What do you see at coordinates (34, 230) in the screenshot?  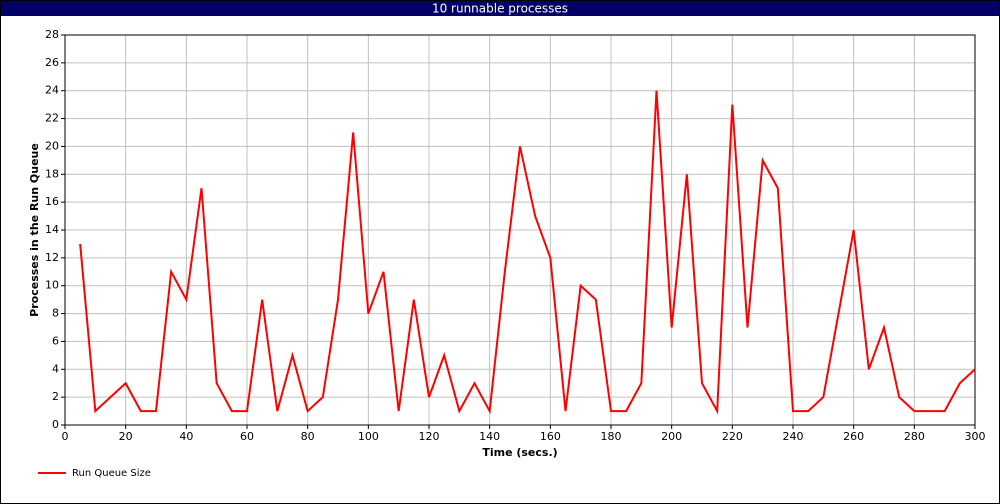 I see `y-axis-label: Processes in the Run Queue` at bounding box center [34, 230].